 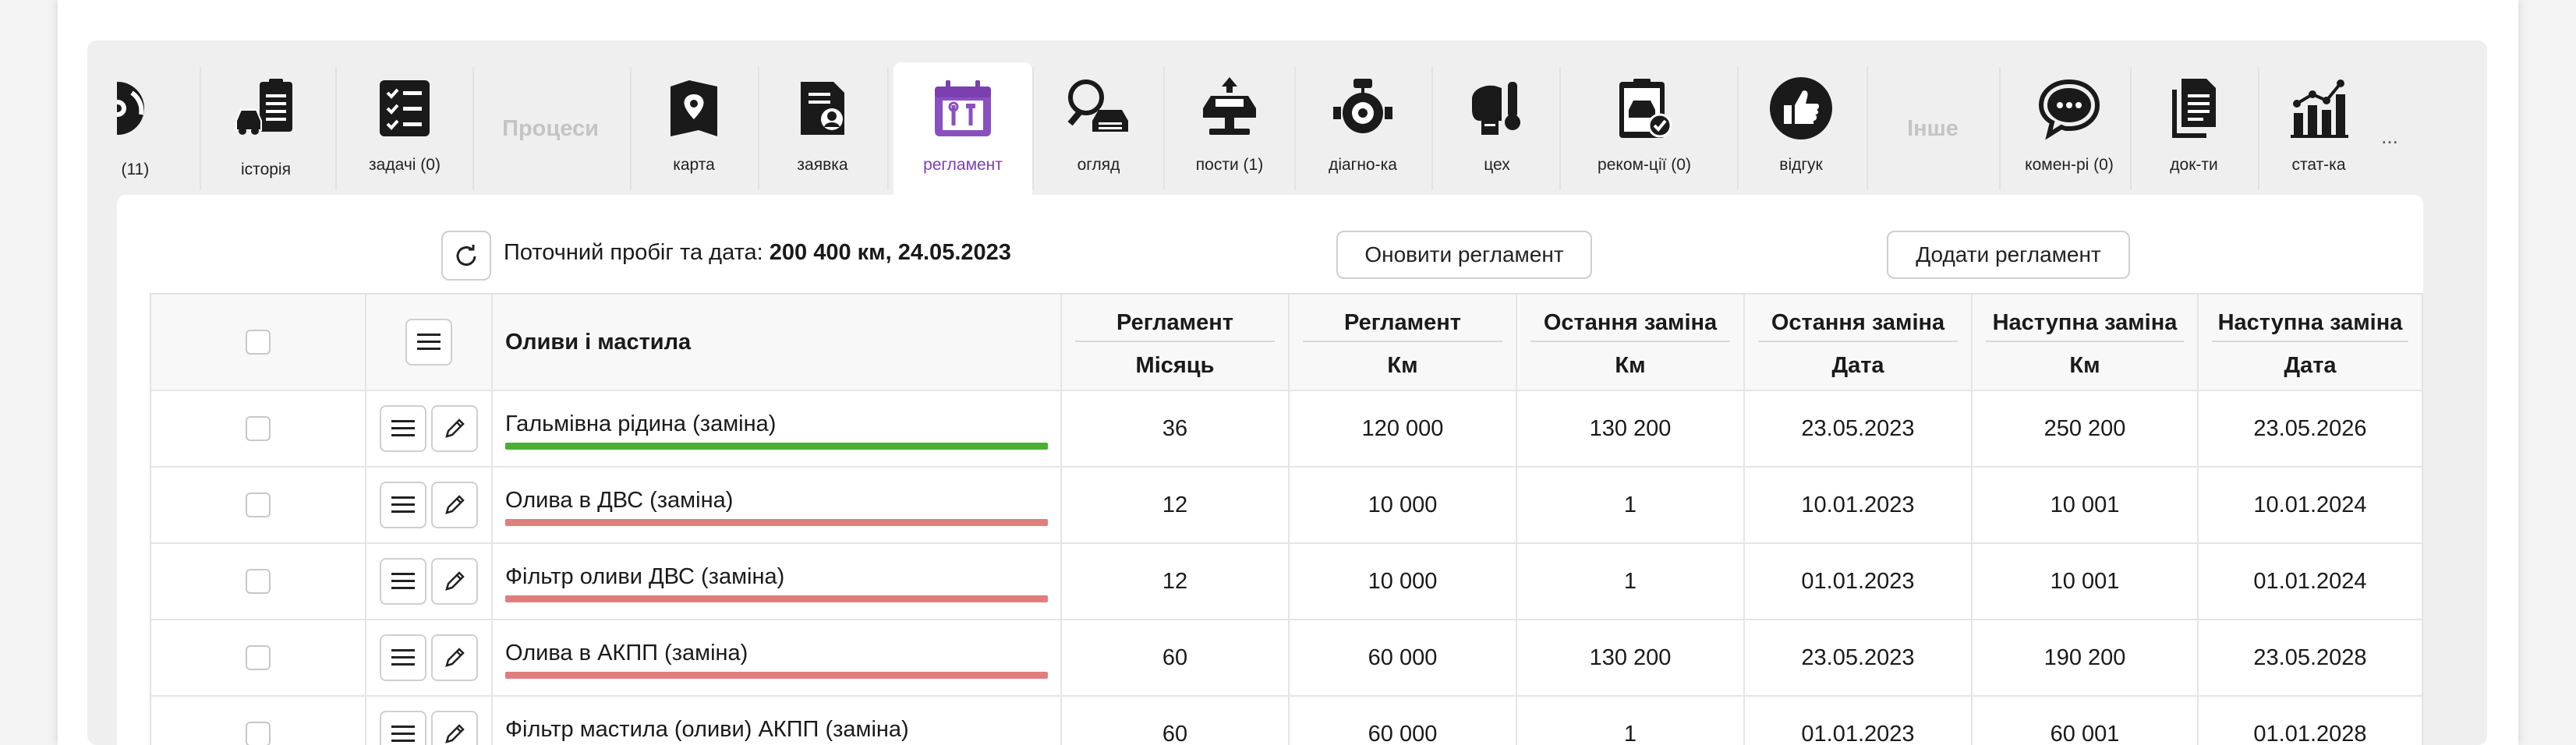 What do you see at coordinates (1229, 128) in the screenshot?
I see `tab-posts: пости (1)` at bounding box center [1229, 128].